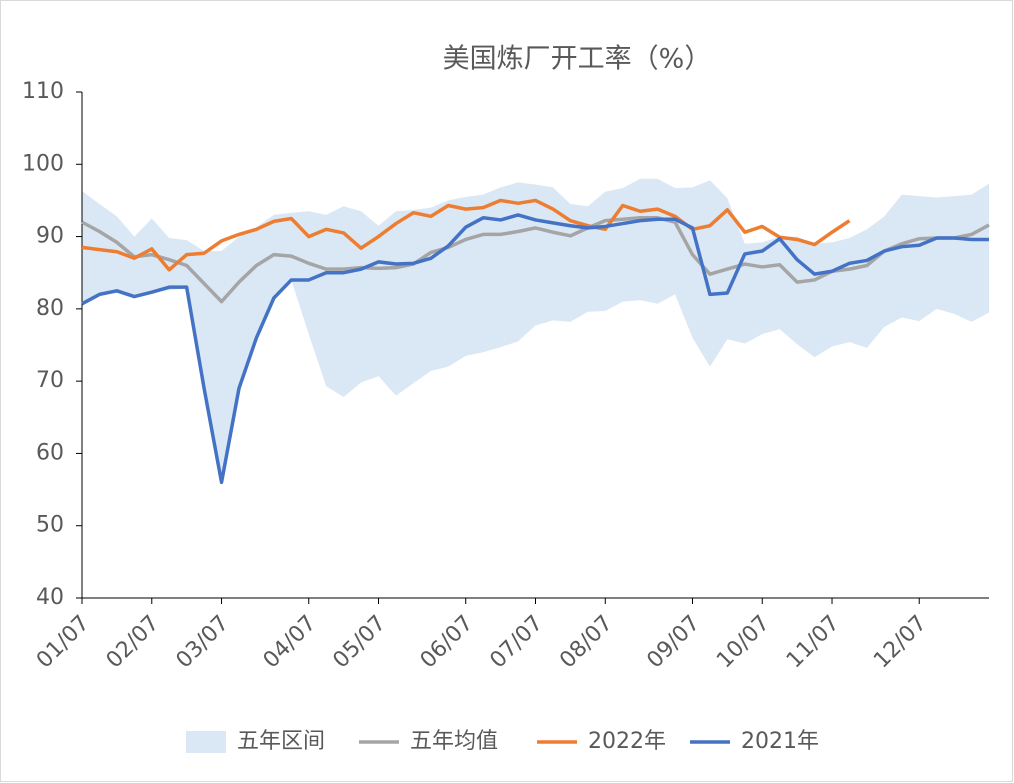 This screenshot has height=783, width=1014. Describe the element at coordinates (780, 741) in the screenshot. I see `legend-label: 2021年` at that location.